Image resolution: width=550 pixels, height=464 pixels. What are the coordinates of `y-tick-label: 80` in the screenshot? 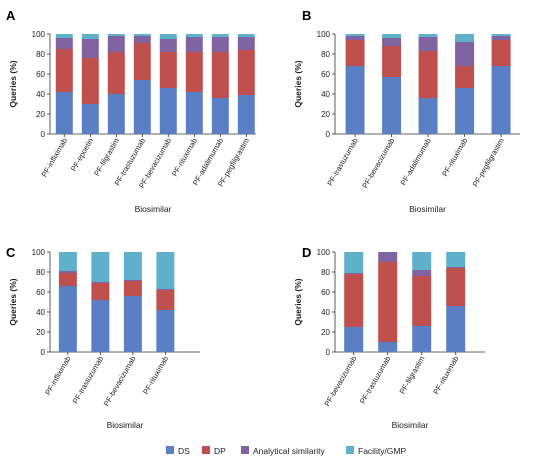 It's located at (40, 54).